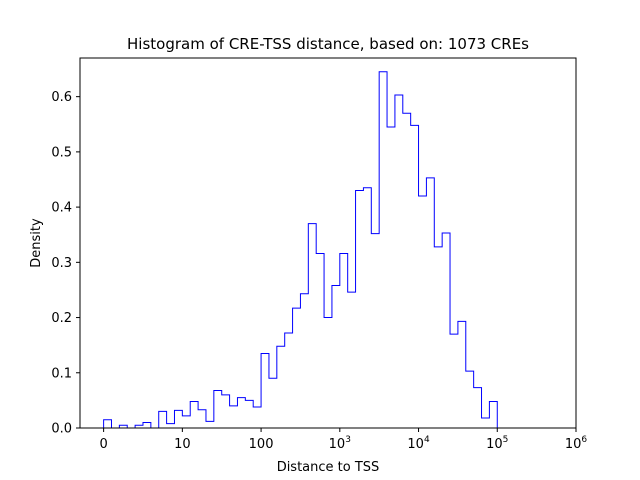  Describe the element at coordinates (61, 97) in the screenshot. I see `y-tick-label: 0.6` at that location.